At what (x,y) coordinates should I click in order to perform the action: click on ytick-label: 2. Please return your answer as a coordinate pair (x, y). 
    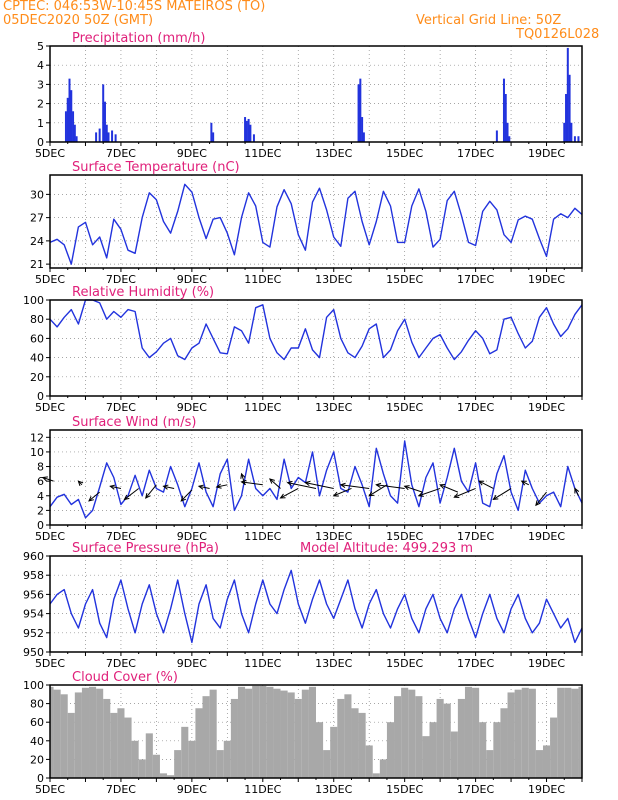
    Looking at the image, I should click on (40, 104).